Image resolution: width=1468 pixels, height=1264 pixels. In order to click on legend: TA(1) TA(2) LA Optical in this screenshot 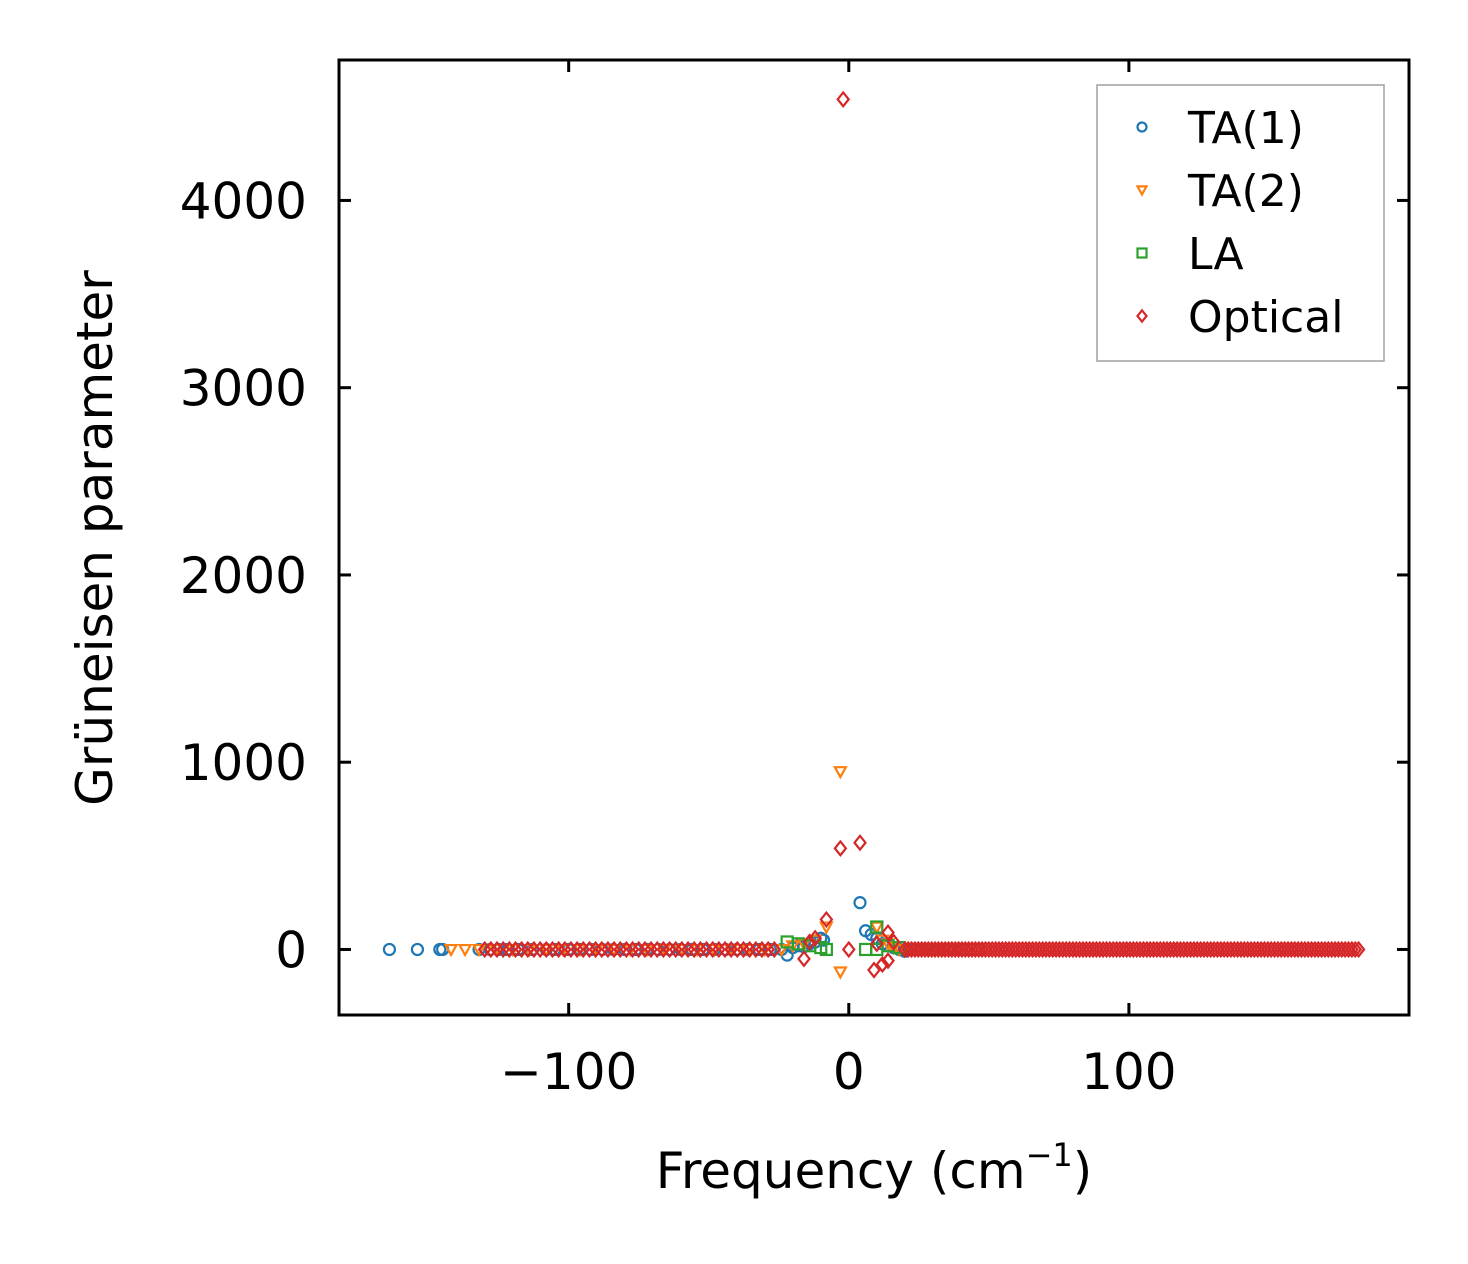, I will do `click(1240, 223)`.